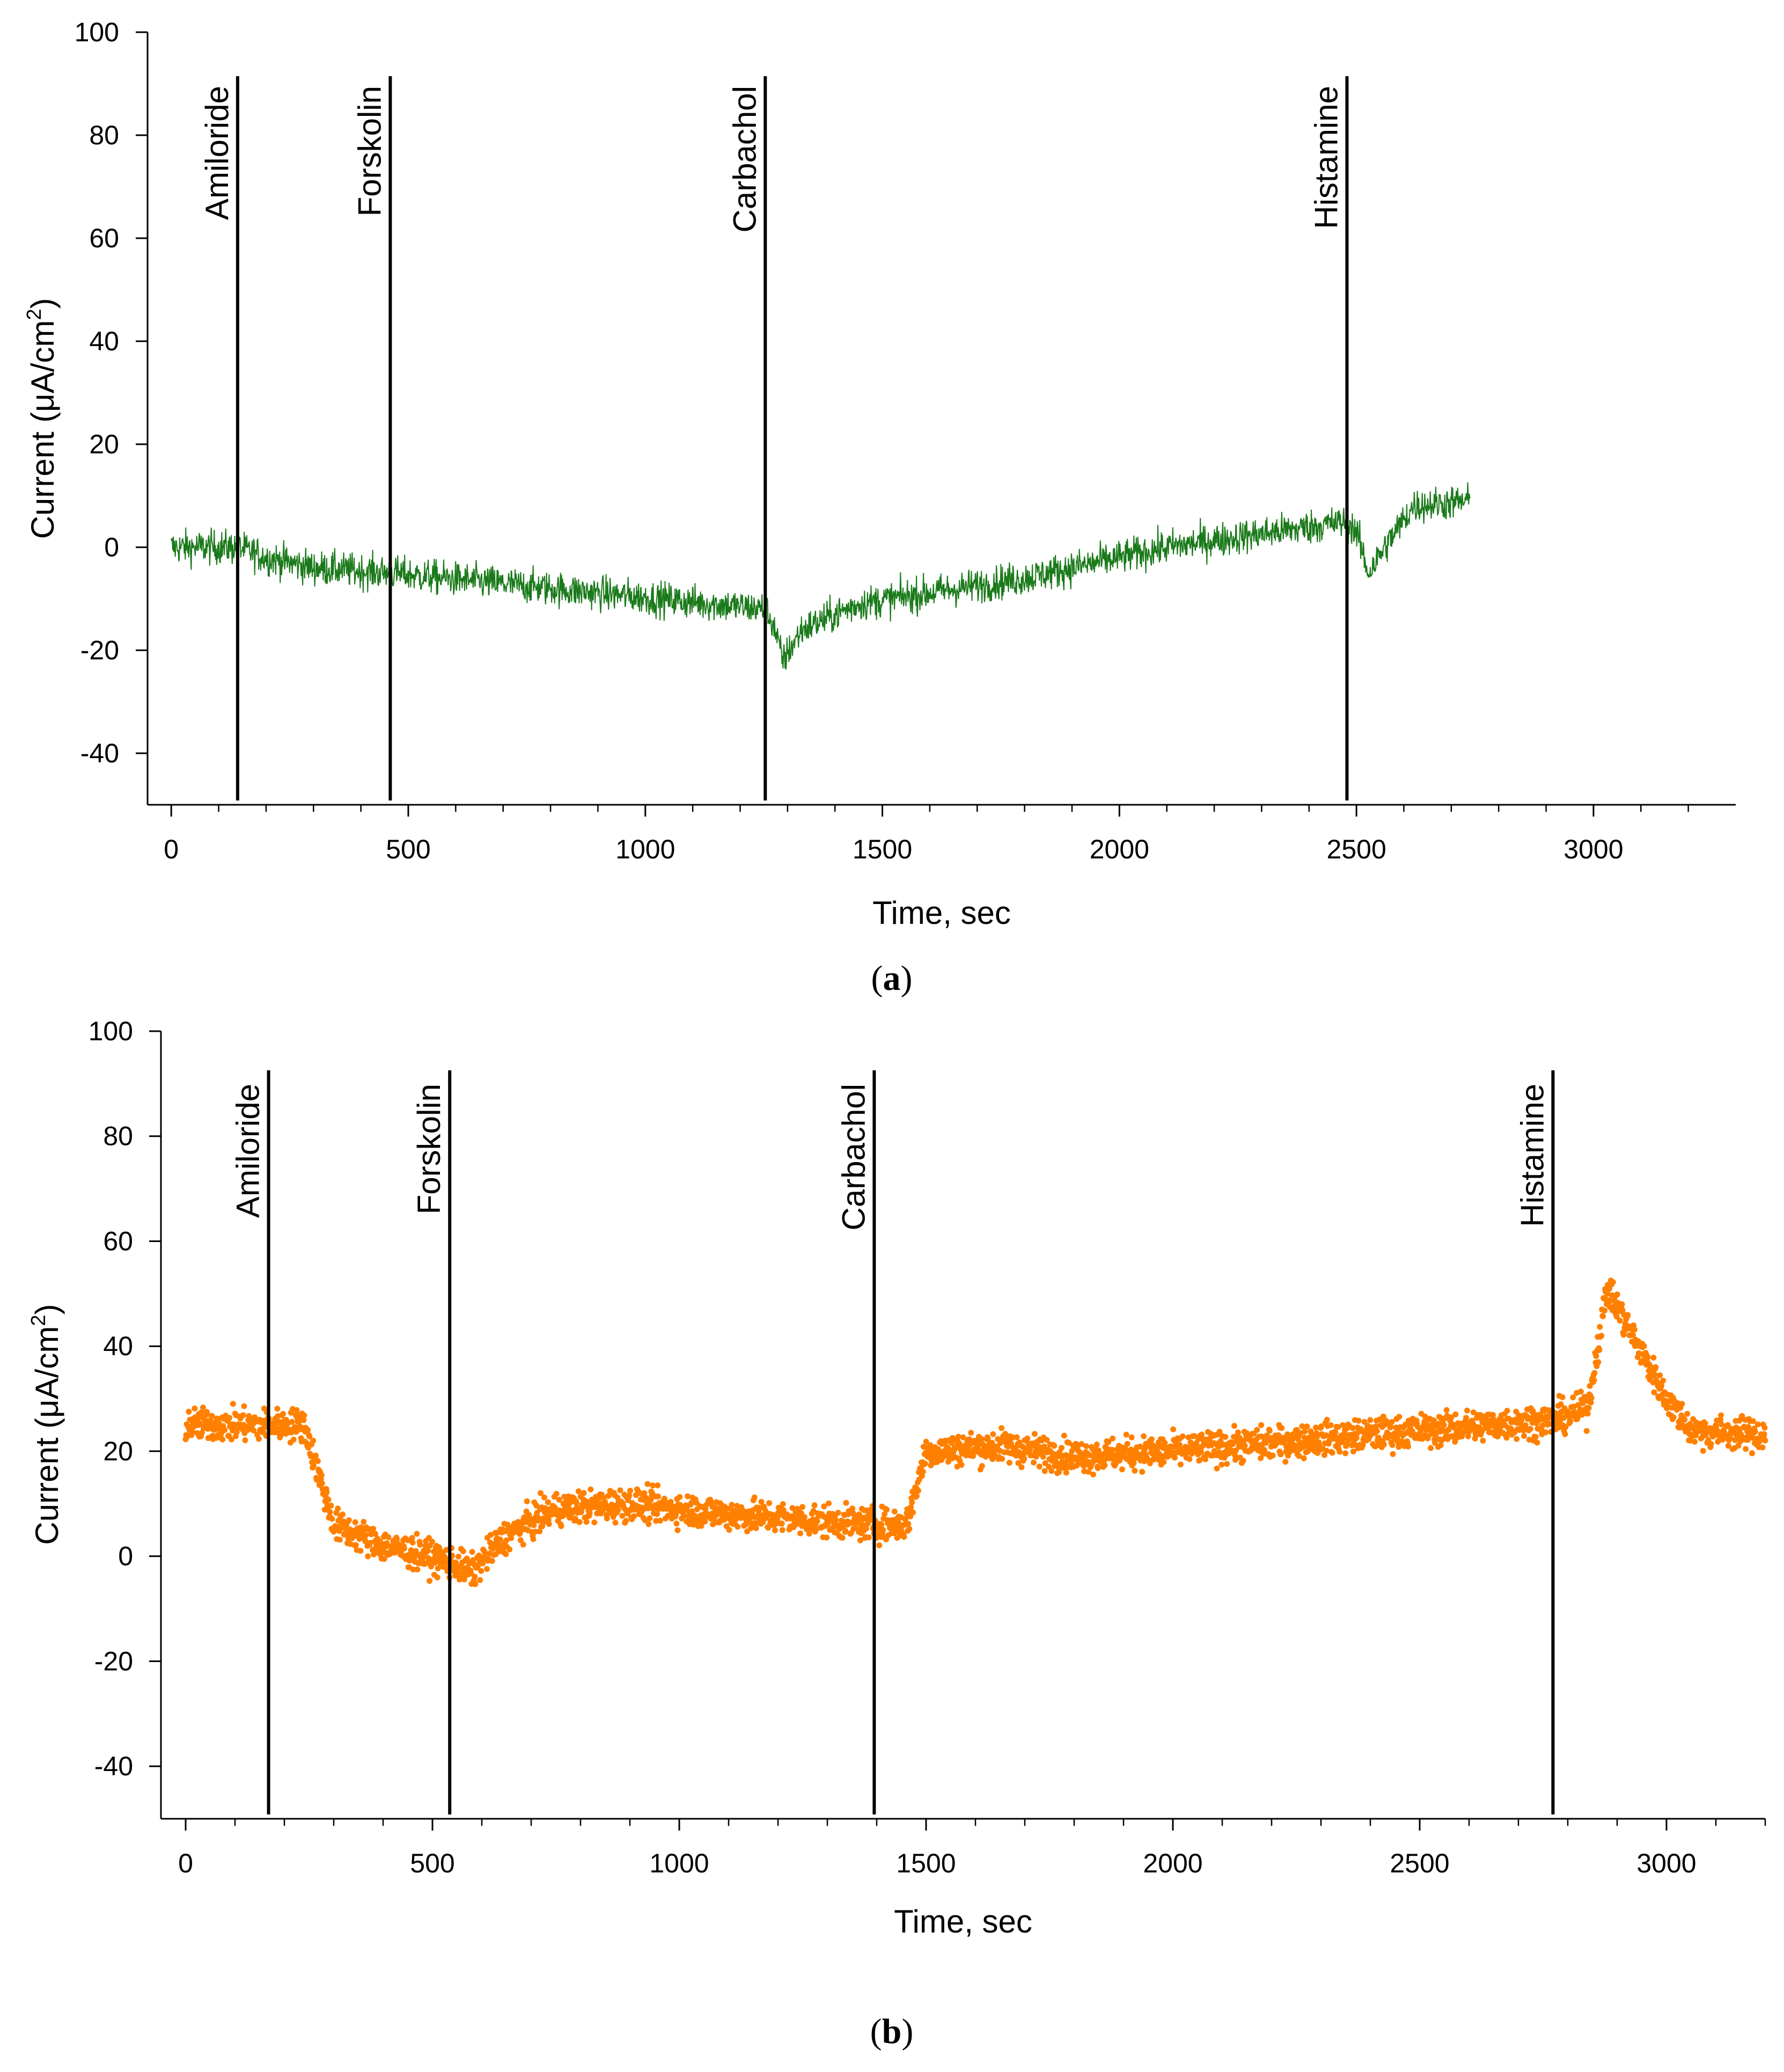 The width and height of the screenshot is (1784, 2072). Describe the element at coordinates (217, 153) in the screenshot. I see `event-label: Amiloride` at that location.